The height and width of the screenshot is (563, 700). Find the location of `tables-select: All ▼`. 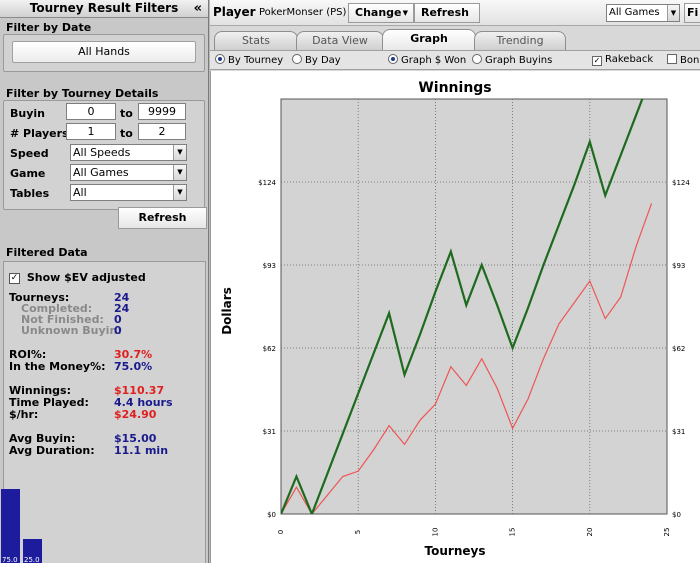

tables-select: All ▼ is located at coordinates (128, 192).